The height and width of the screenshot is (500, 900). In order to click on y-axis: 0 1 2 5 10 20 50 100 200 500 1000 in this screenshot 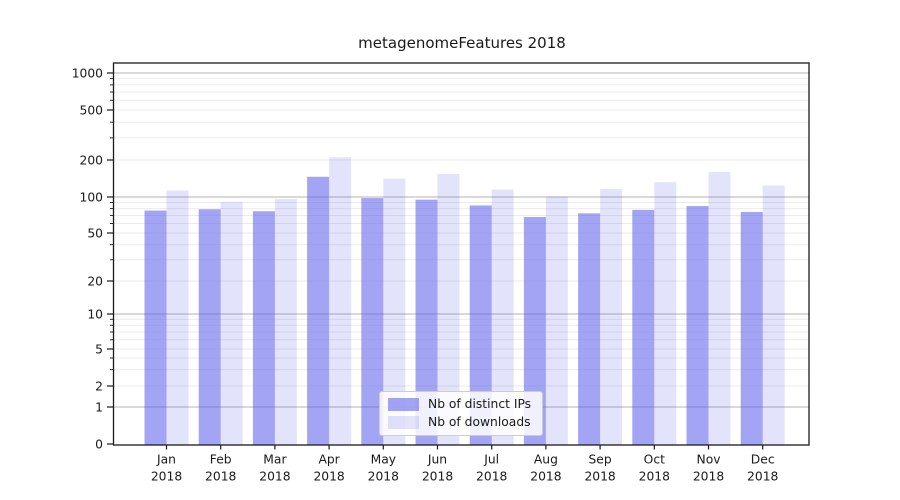, I will do `click(93, 258)`.